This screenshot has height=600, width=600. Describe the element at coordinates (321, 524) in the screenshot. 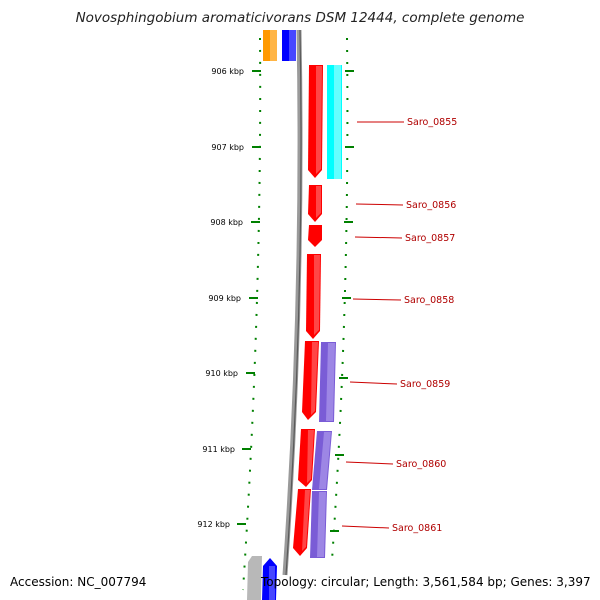

I see `gene-saro-0861-shade` at that location.